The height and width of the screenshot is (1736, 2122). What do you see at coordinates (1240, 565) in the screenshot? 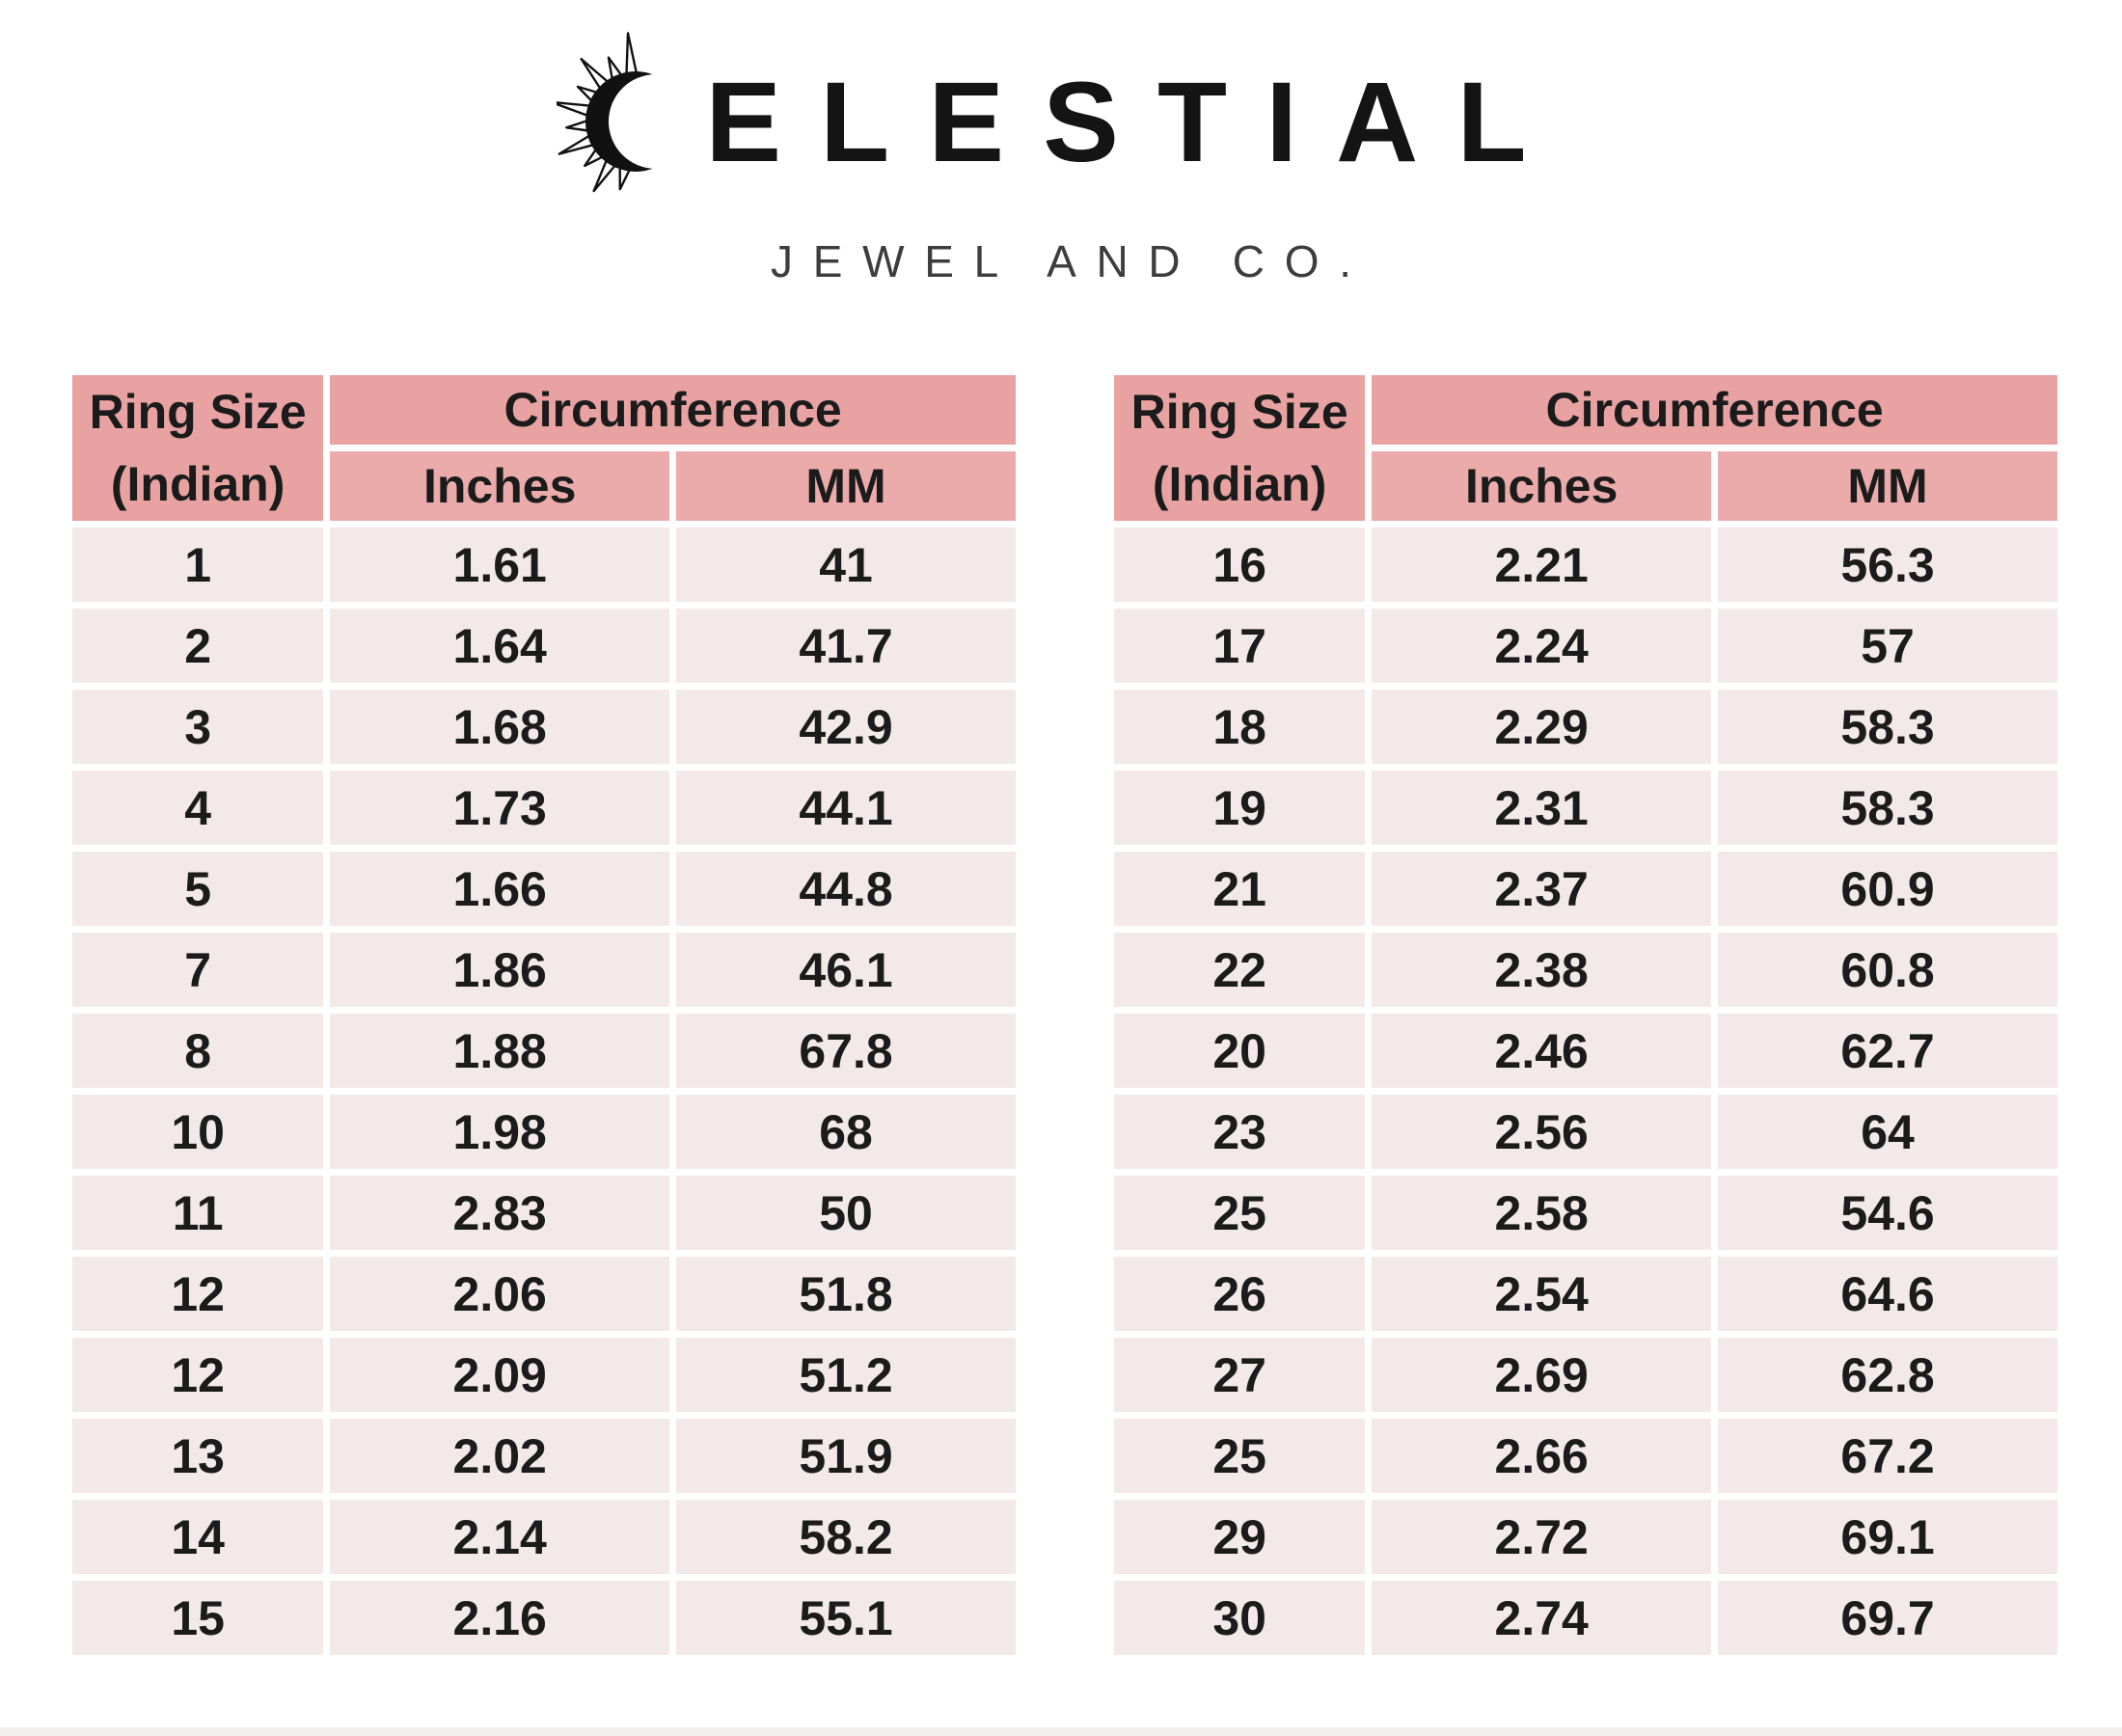
I see `table-cell: 16` at bounding box center [1240, 565].